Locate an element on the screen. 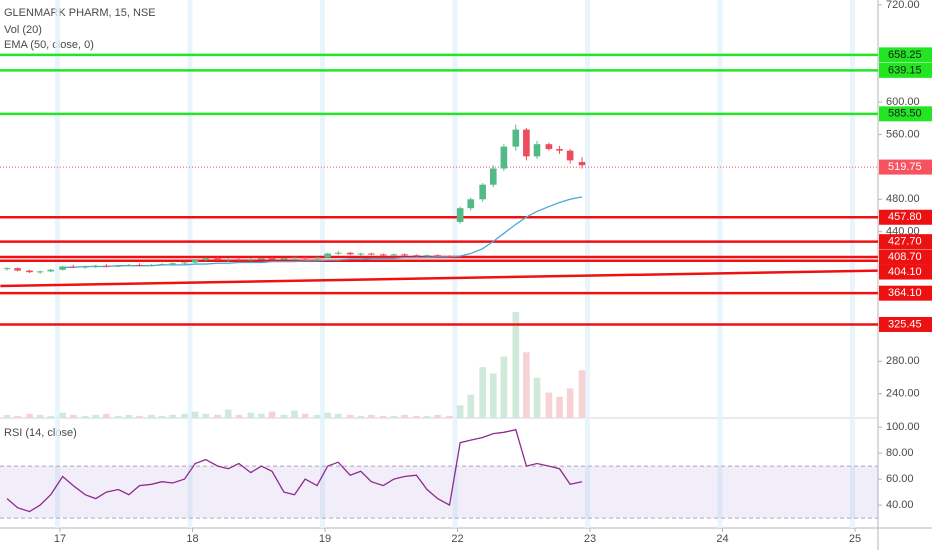 The image size is (932, 550). price-label: 585.50 is located at coordinates (905, 114).